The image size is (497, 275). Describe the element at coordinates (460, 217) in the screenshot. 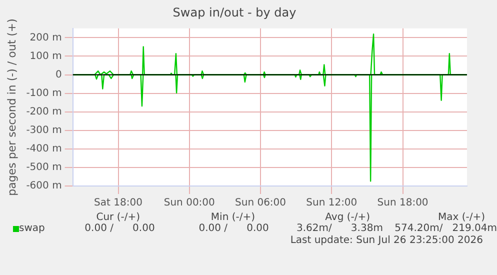

I see `text: Max (-/+)` at that location.